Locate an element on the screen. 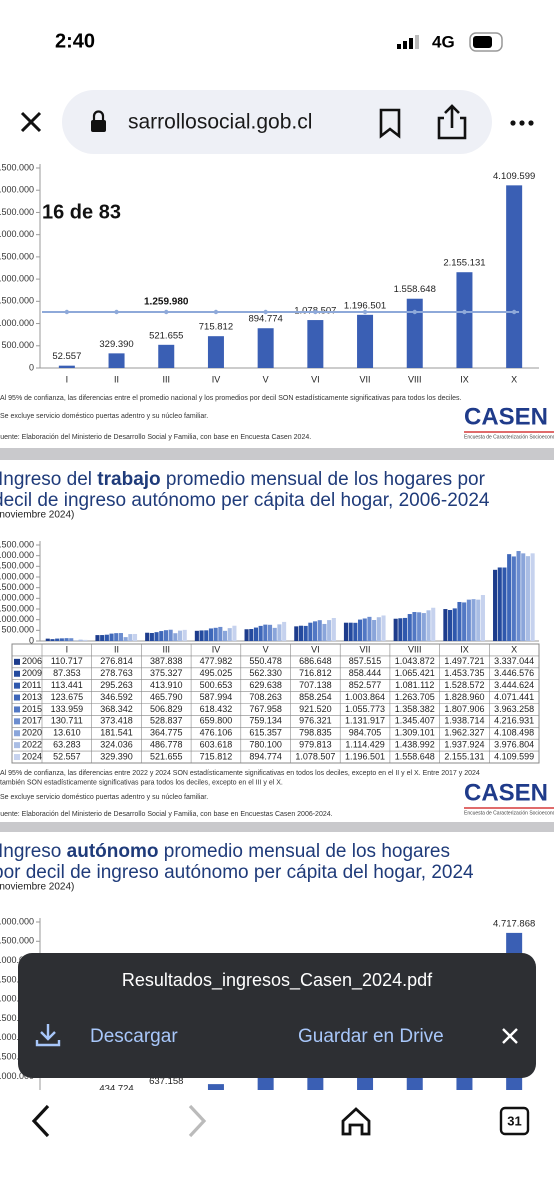 Image resolution: width=554 pixels, height=1200 pixels. table-cell: 63.283 is located at coordinates (67, 745).